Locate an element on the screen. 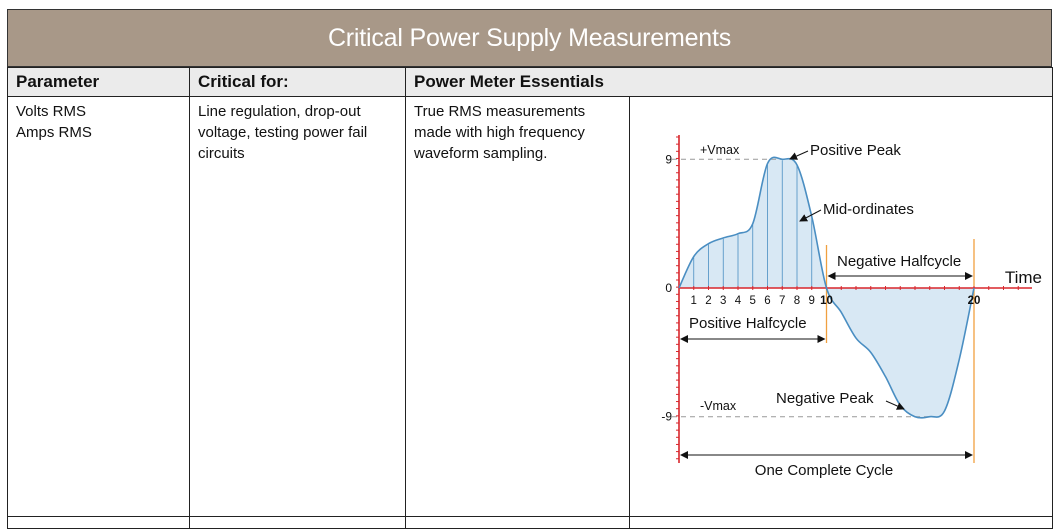  x-tick-label: 20 is located at coordinates (974, 301).